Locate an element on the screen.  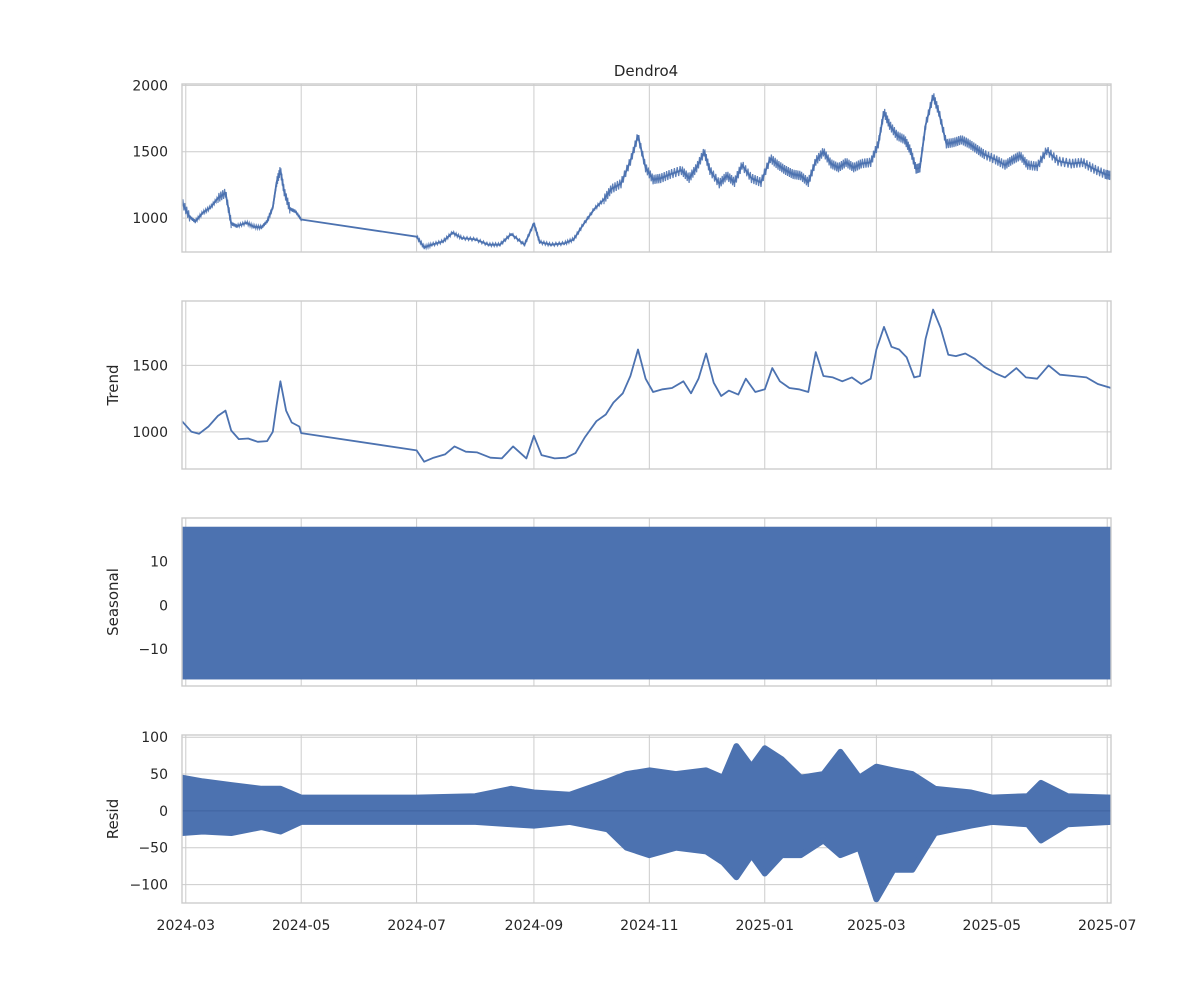
panel-background is located at coordinates (646, 385).